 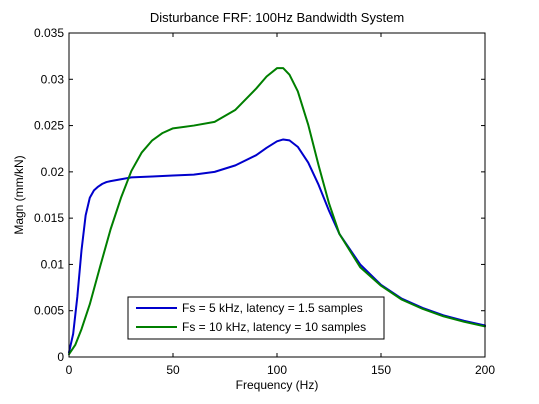 What do you see at coordinates (381, 370) in the screenshot?
I see `x-tick-label: 150` at bounding box center [381, 370].